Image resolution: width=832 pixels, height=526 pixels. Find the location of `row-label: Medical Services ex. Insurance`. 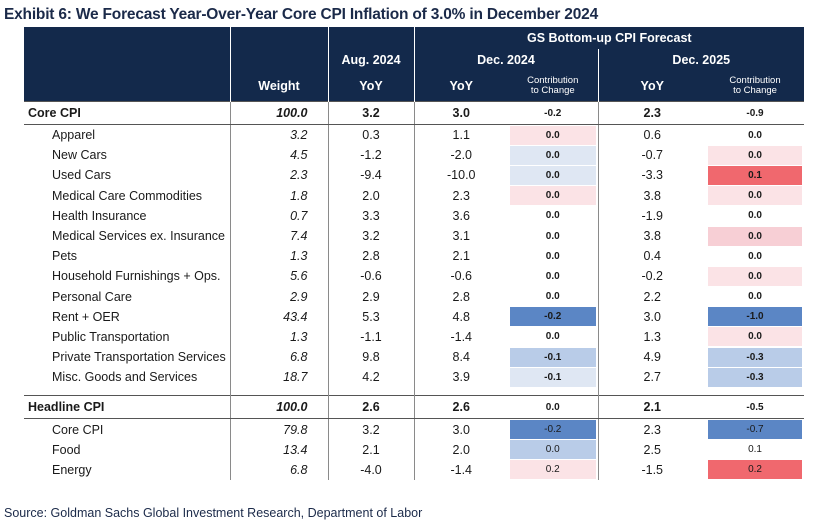

row-label: Medical Services ex. Insurance is located at coordinates (138, 236).